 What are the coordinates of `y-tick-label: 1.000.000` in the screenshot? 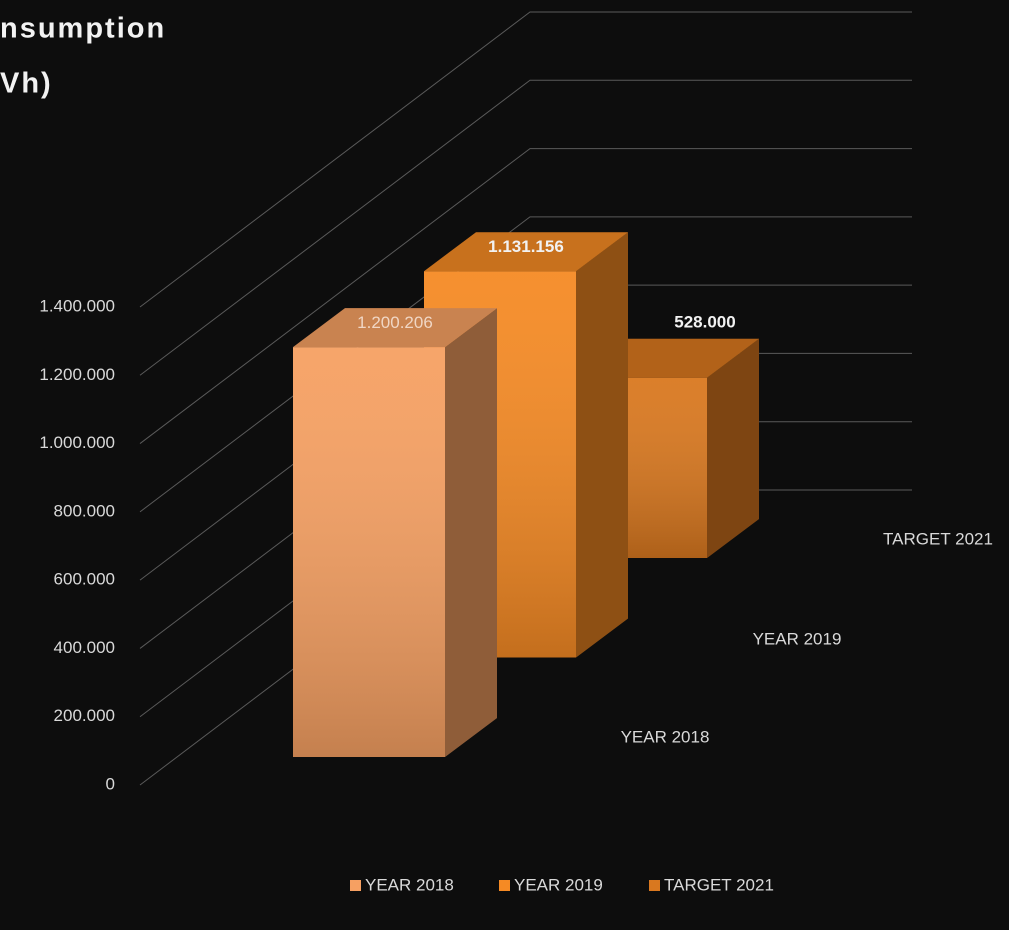 It's located at (77, 442).